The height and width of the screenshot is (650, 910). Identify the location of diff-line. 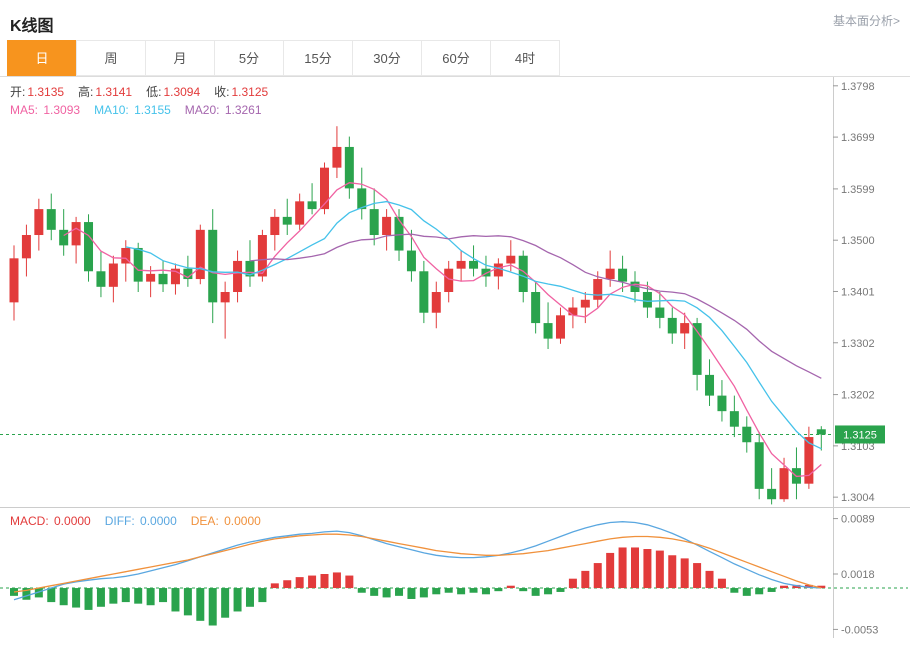
(417, 561).